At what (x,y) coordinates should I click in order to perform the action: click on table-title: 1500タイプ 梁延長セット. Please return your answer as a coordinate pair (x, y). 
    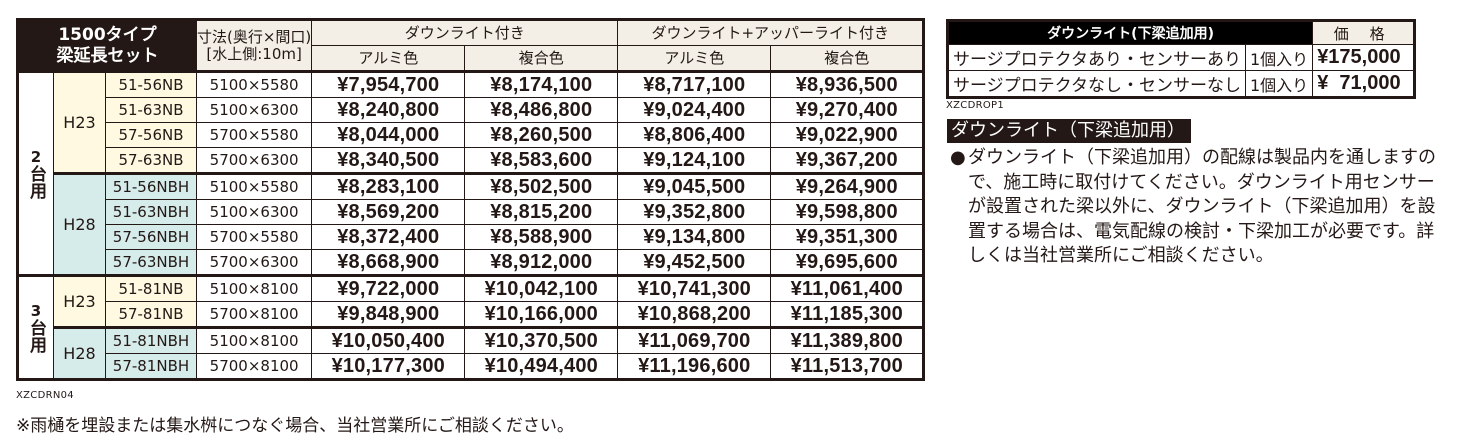
    Looking at the image, I should click on (107, 45).